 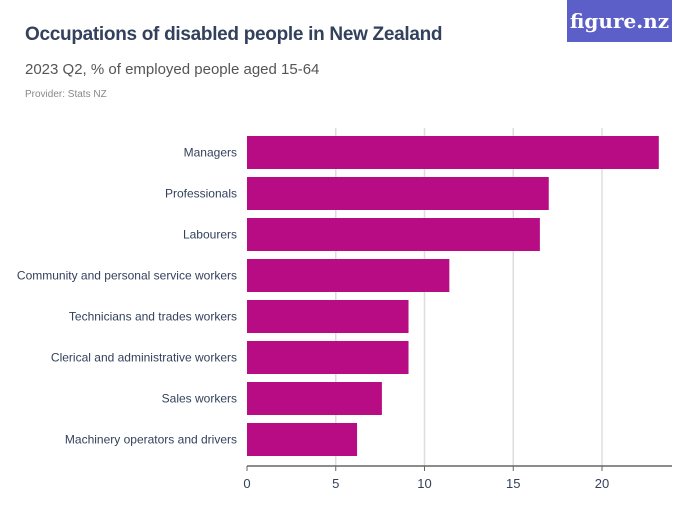 What do you see at coordinates (127, 276) in the screenshot?
I see `category-label: Community and personal service workers` at bounding box center [127, 276].